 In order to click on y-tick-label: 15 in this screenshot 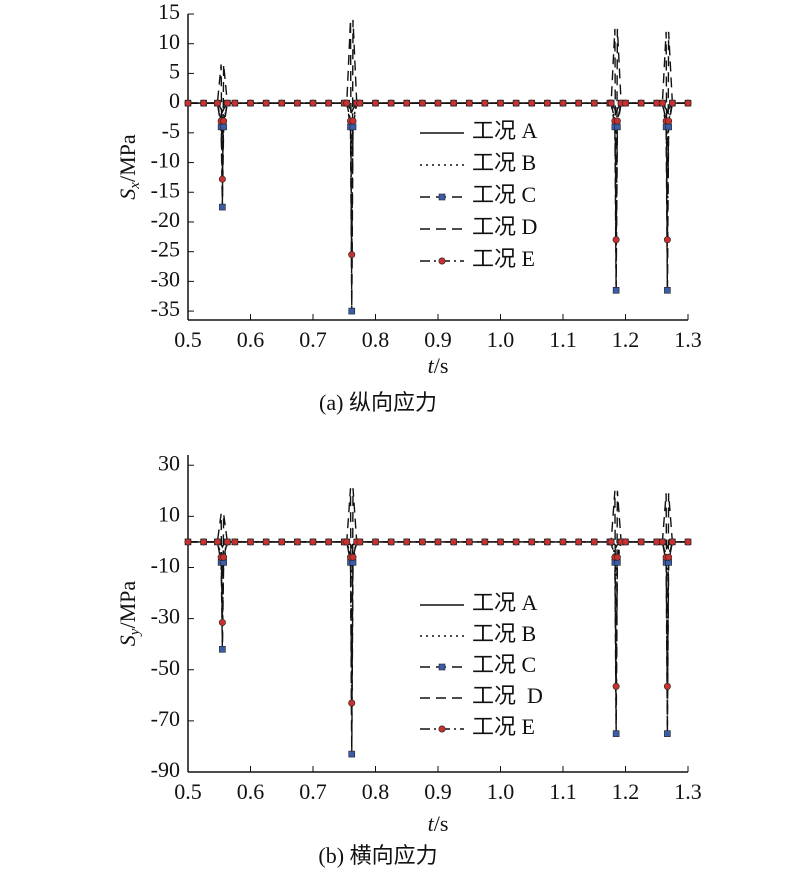, I will do `click(169, 12)`.